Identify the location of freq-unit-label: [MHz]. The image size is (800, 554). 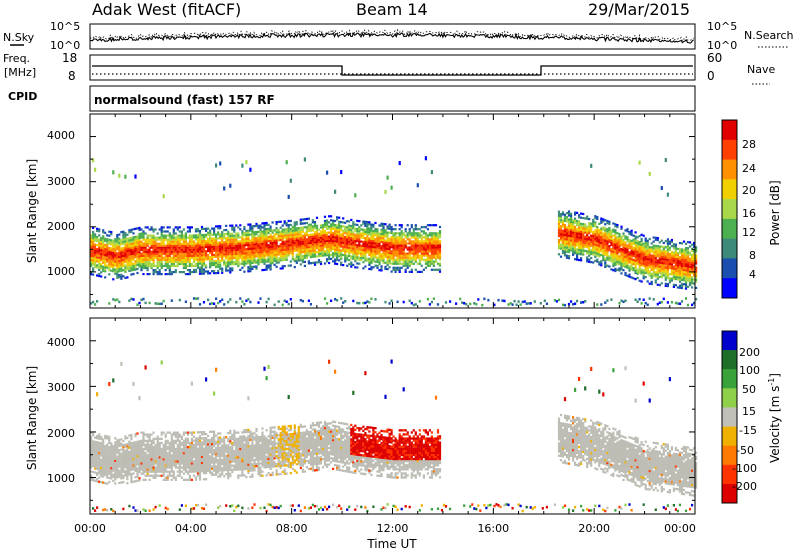
(20, 72).